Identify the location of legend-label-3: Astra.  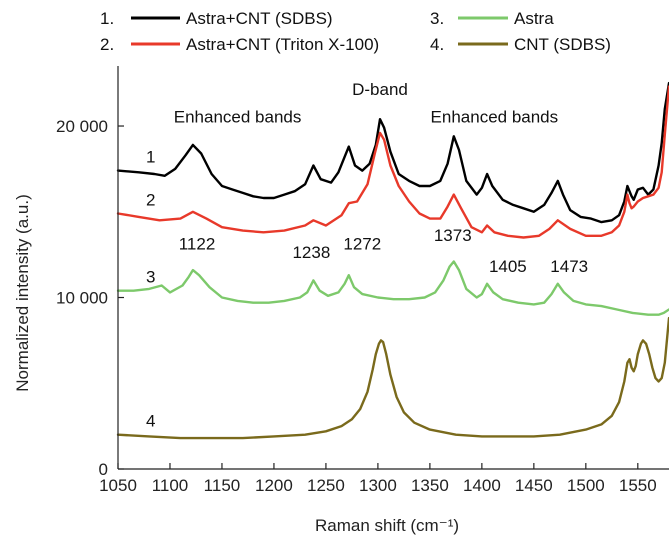
(534, 18).